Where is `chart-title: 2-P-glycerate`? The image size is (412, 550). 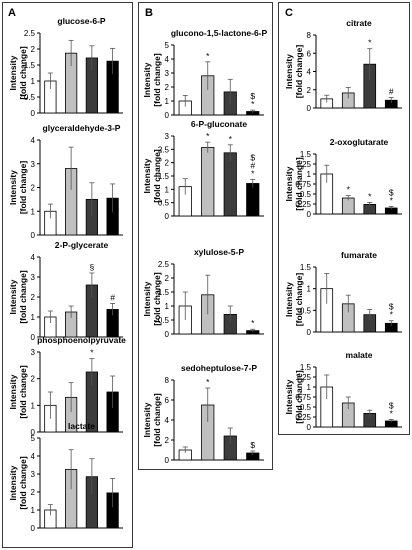
chart-title: 2-P-glycerate is located at coordinates (82, 245).